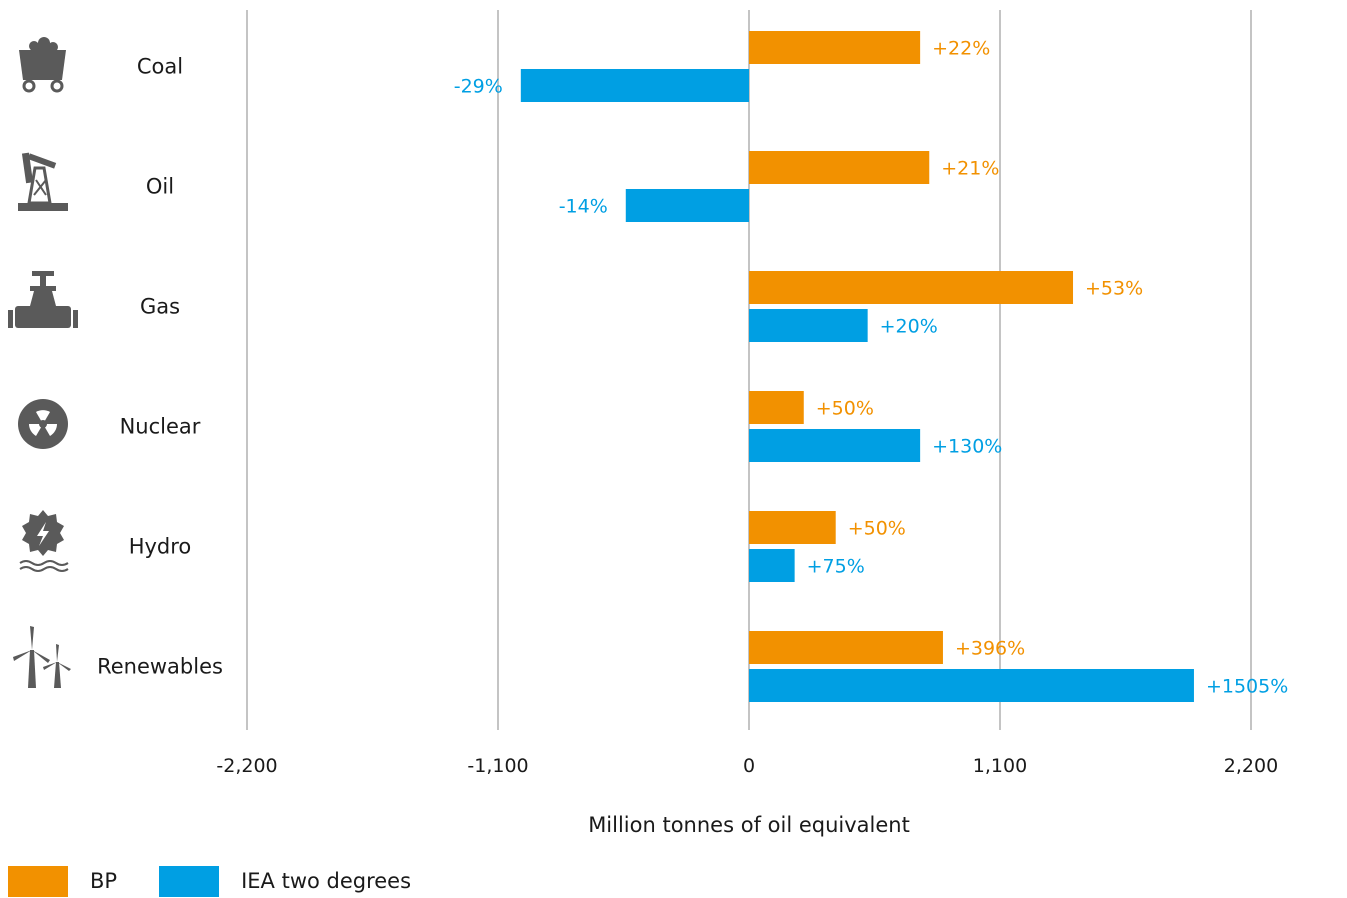 The image size is (1347, 898). What do you see at coordinates (478, 87) in the screenshot?
I see `data-label: -29%` at bounding box center [478, 87].